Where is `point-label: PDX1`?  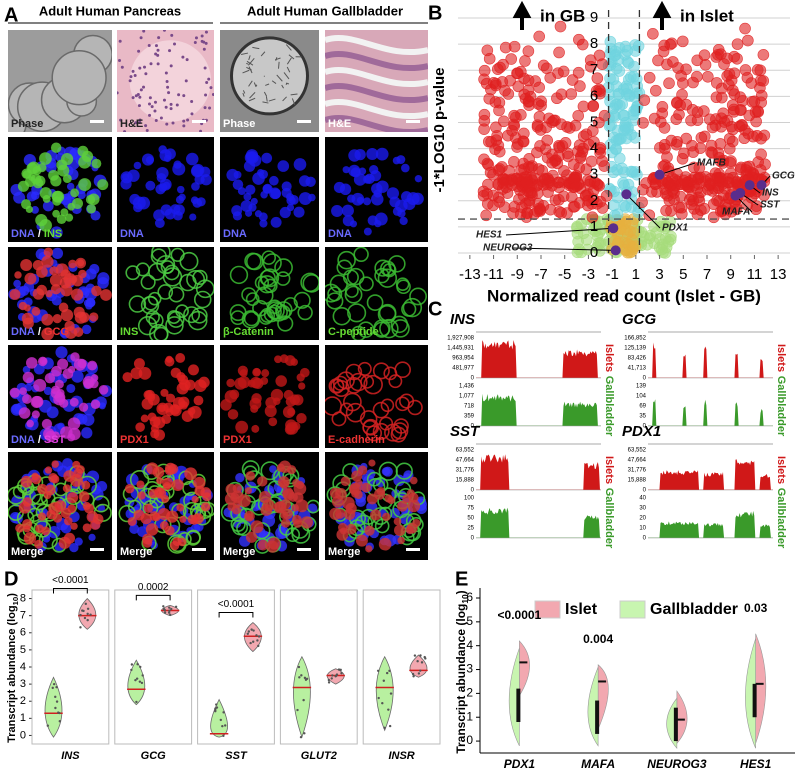
point-label: PDX1 is located at coordinates (675, 228).